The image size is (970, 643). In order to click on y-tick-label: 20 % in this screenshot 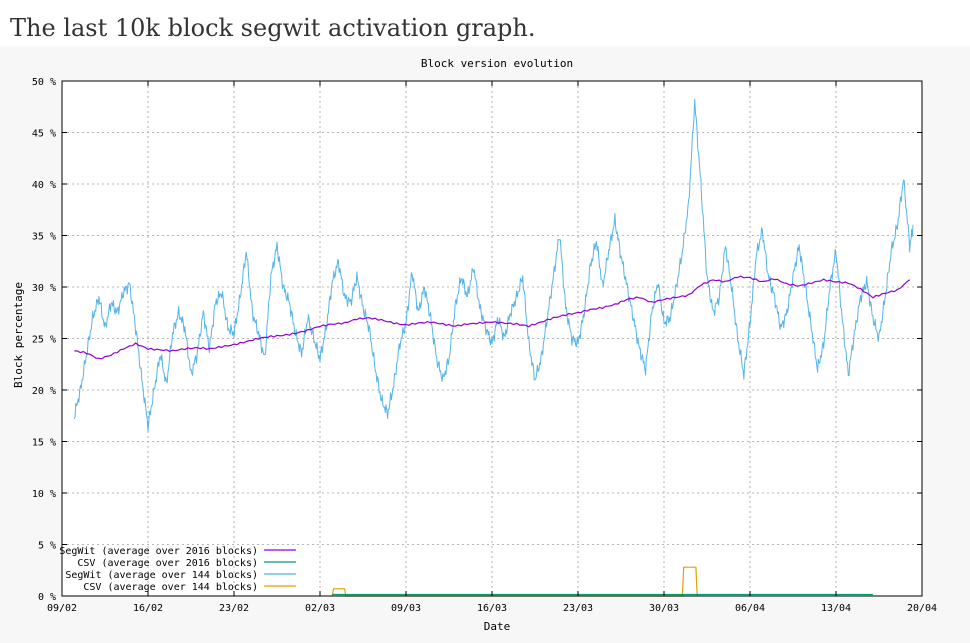, I will do `click(44, 391)`.